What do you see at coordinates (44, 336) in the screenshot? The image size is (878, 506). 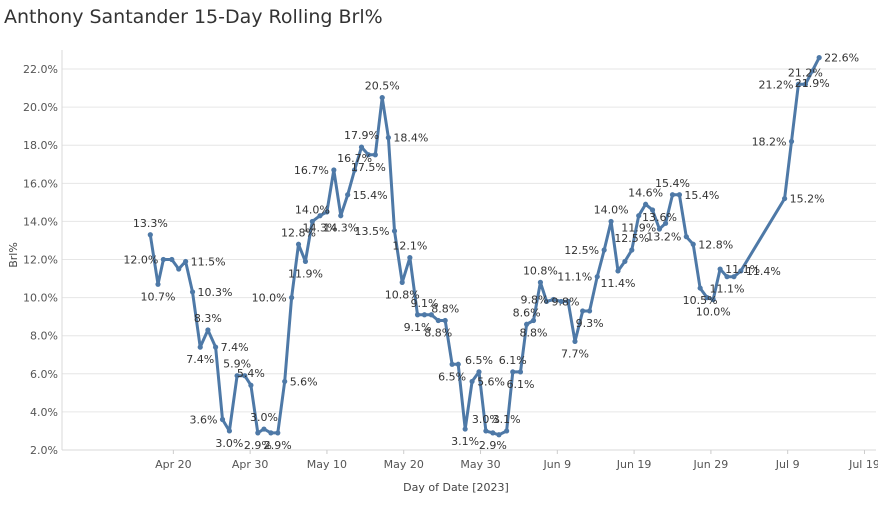 I see `y-tick-label: 8.0%` at bounding box center [44, 336].